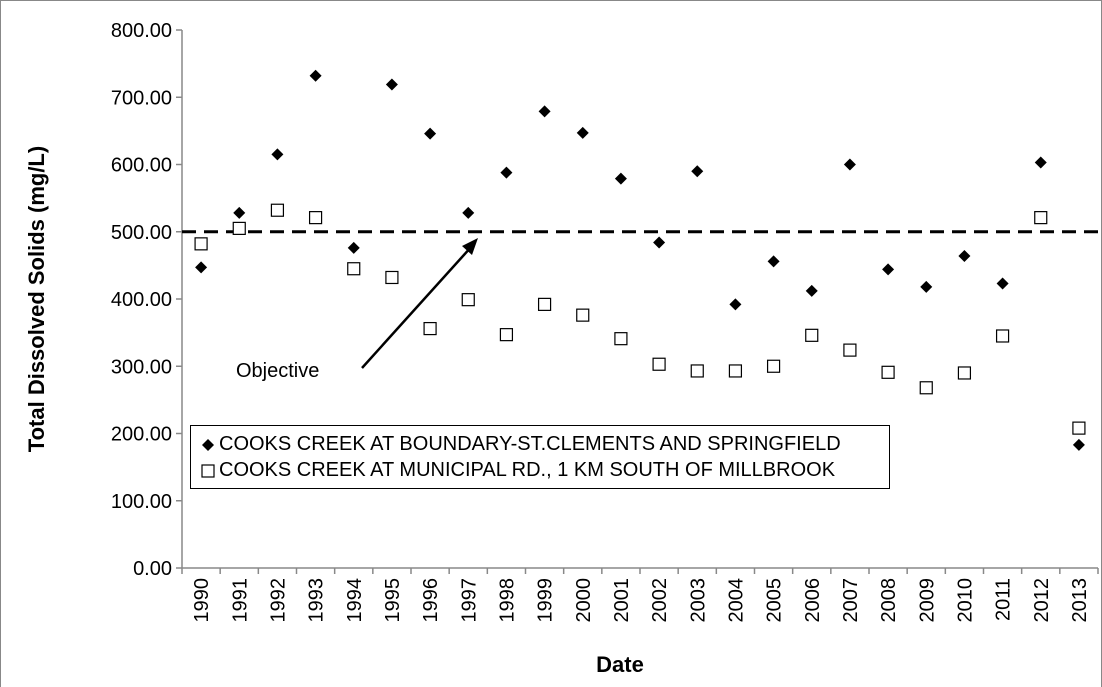 The width and height of the screenshot is (1102, 687). I want to click on x-tick-label: 2005, so click(775, 600).